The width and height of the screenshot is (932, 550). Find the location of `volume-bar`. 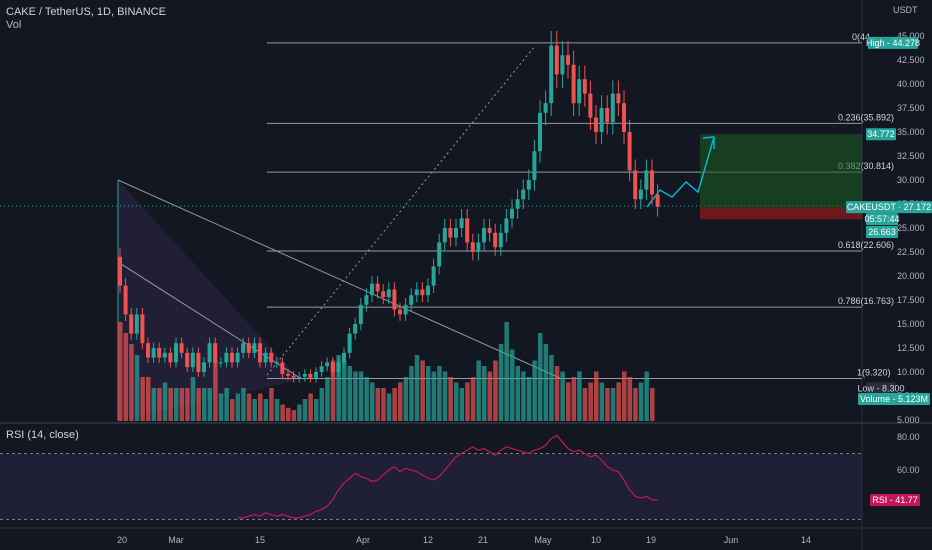

volume-bar is located at coordinates (350, 393).